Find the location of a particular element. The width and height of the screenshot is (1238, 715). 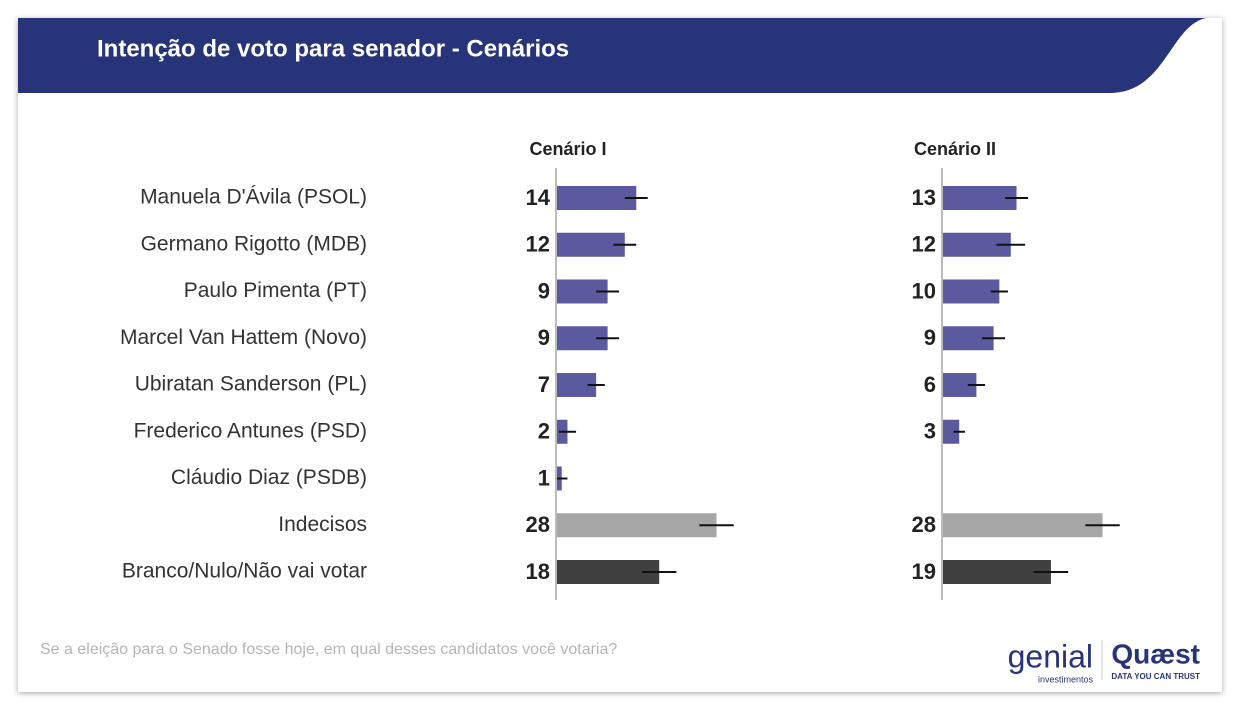

logo-genial-sub: investimentos is located at coordinates (1066, 679).